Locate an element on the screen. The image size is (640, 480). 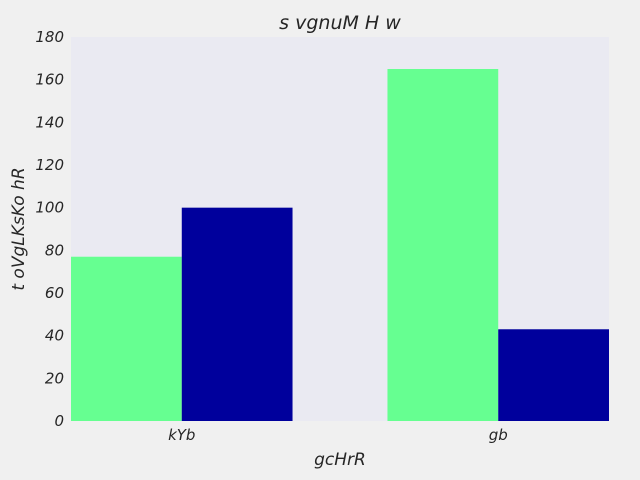
y-tick-label: 60 is located at coordinates (54, 293).